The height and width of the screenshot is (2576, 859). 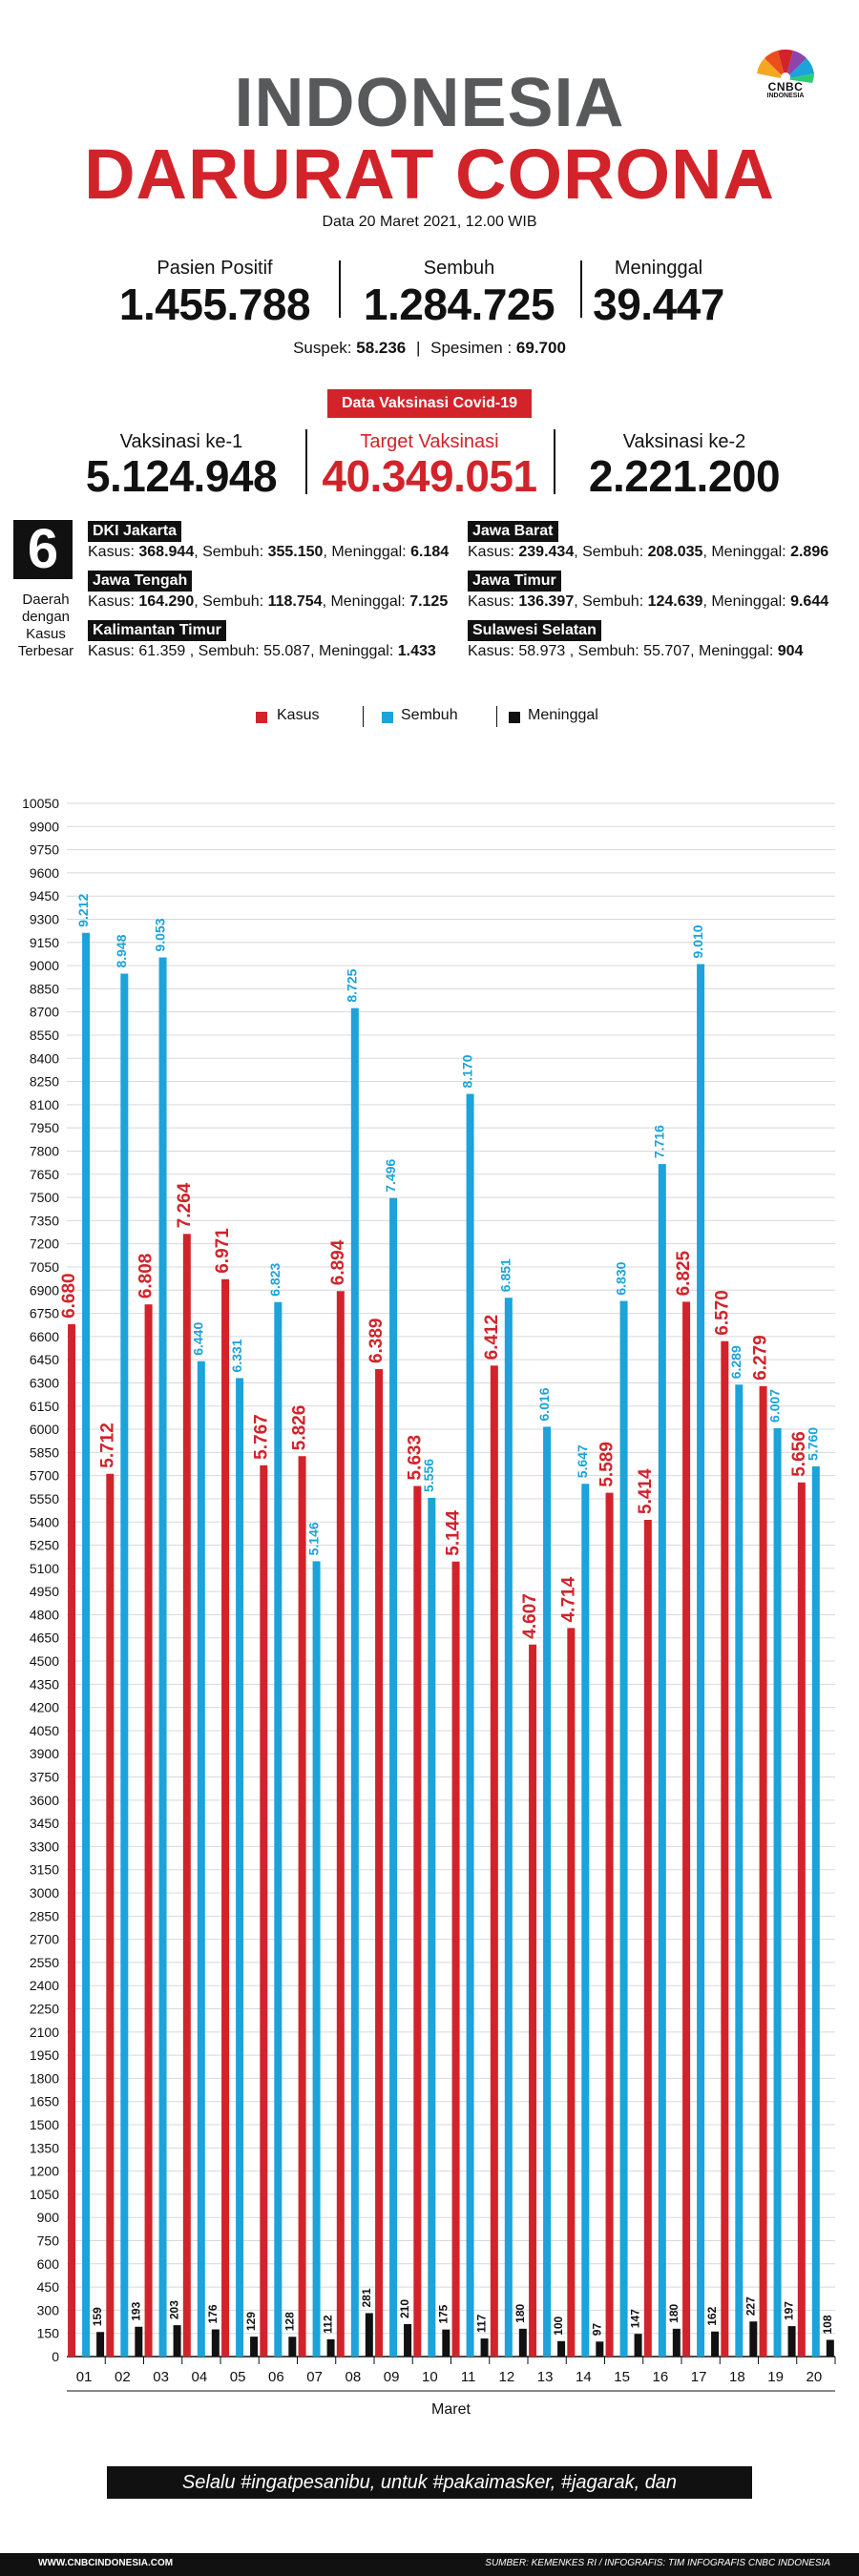 What do you see at coordinates (736, 1362) in the screenshot?
I see `data-label-sembuh: 6.289` at bounding box center [736, 1362].